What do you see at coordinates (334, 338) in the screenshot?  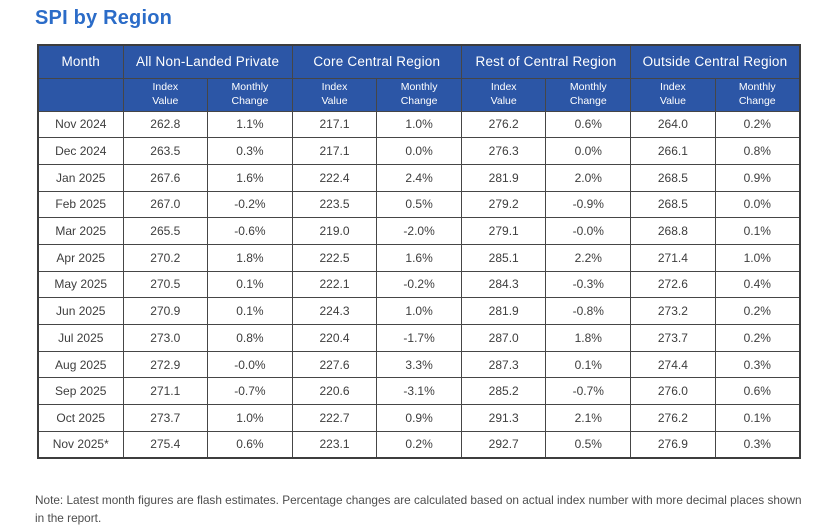 I see `index-value-cell: 220.4` at bounding box center [334, 338].